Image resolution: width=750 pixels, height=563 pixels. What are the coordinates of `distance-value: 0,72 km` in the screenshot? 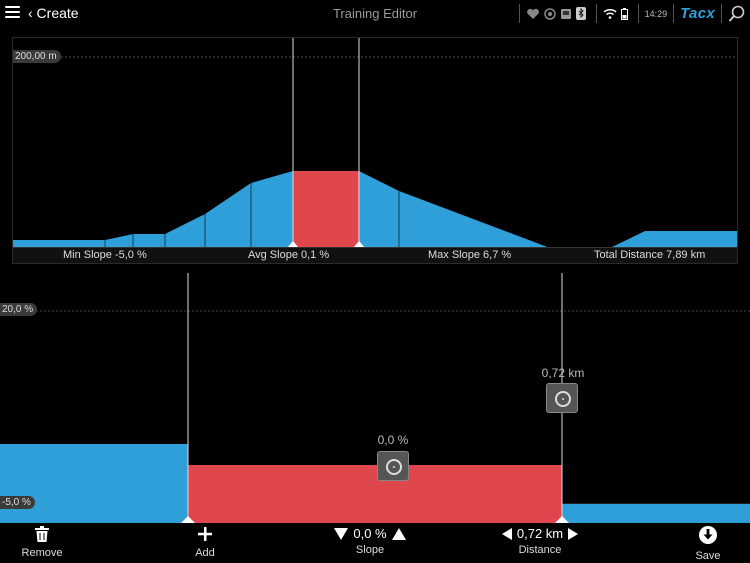 It's located at (540, 533).